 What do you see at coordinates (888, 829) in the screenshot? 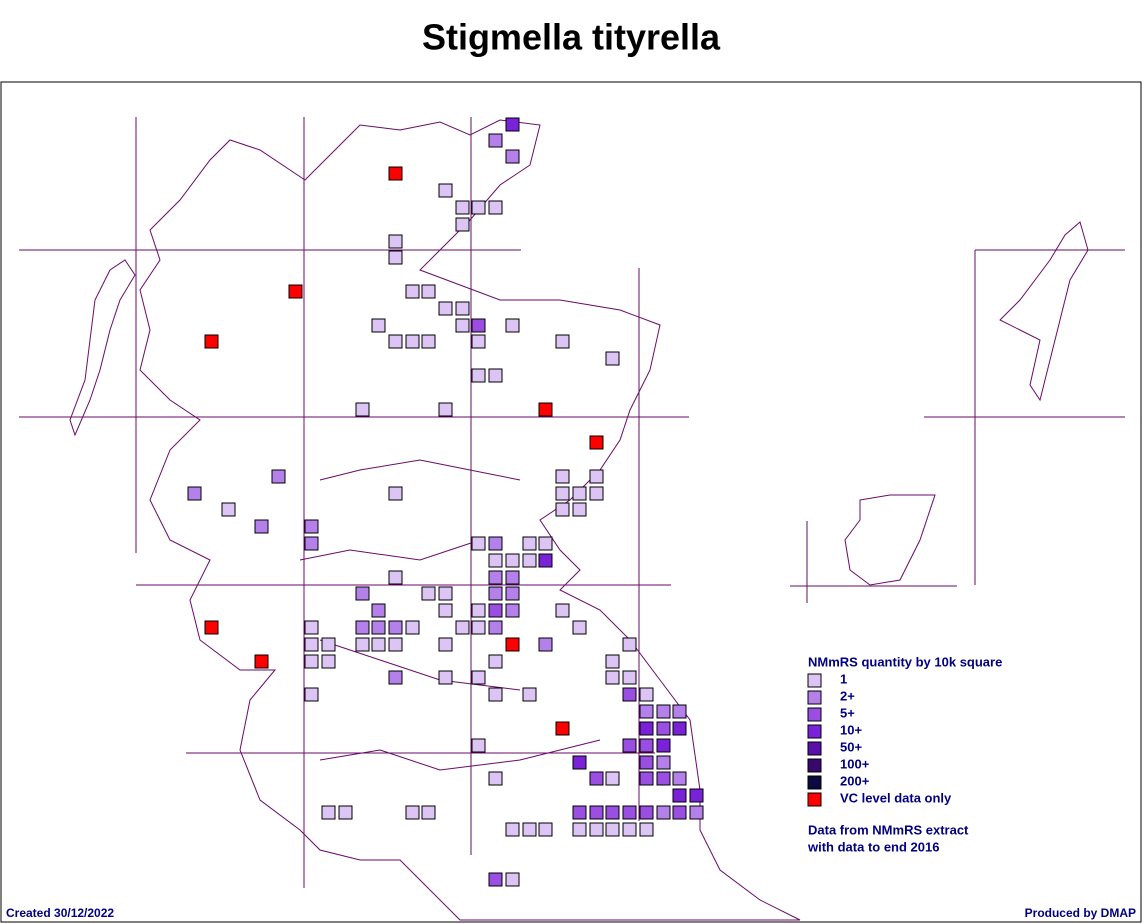
I see `note-line: Data from NMmRS extract` at bounding box center [888, 829].